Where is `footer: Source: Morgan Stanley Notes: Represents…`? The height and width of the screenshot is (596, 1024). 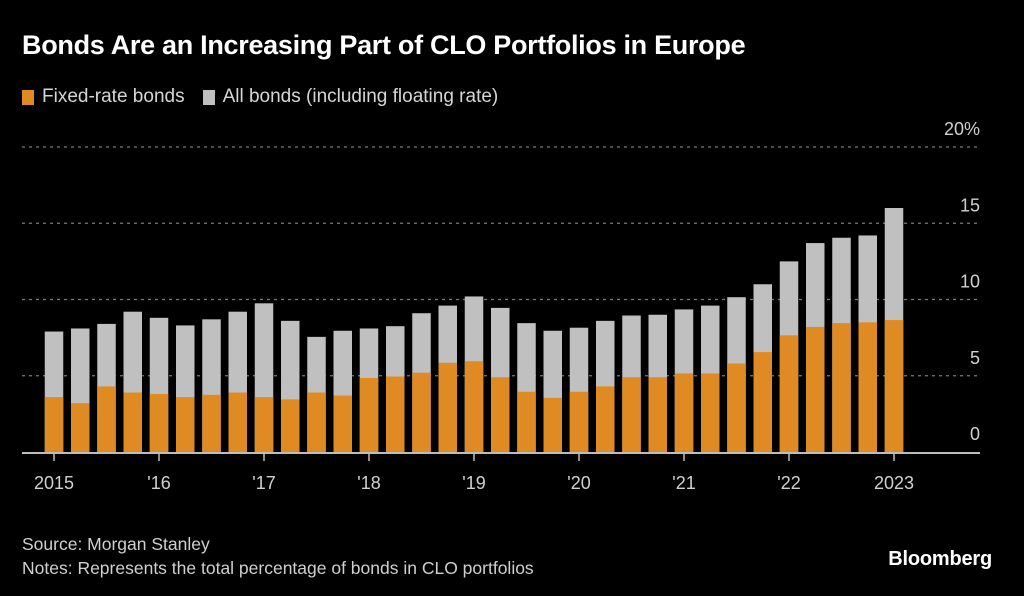
footer: Source: Morgan Stanley Notes: Represents… is located at coordinates (278, 556).